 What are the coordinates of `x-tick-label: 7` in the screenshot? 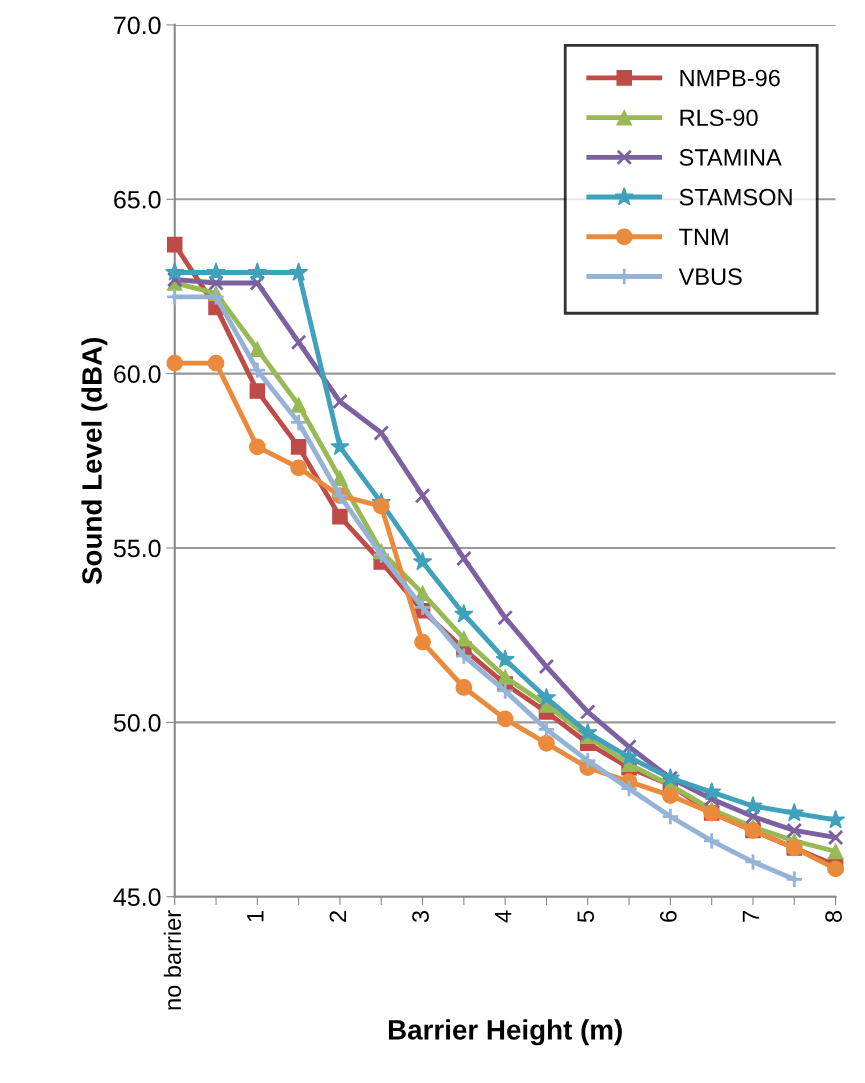 It's located at (751, 916).